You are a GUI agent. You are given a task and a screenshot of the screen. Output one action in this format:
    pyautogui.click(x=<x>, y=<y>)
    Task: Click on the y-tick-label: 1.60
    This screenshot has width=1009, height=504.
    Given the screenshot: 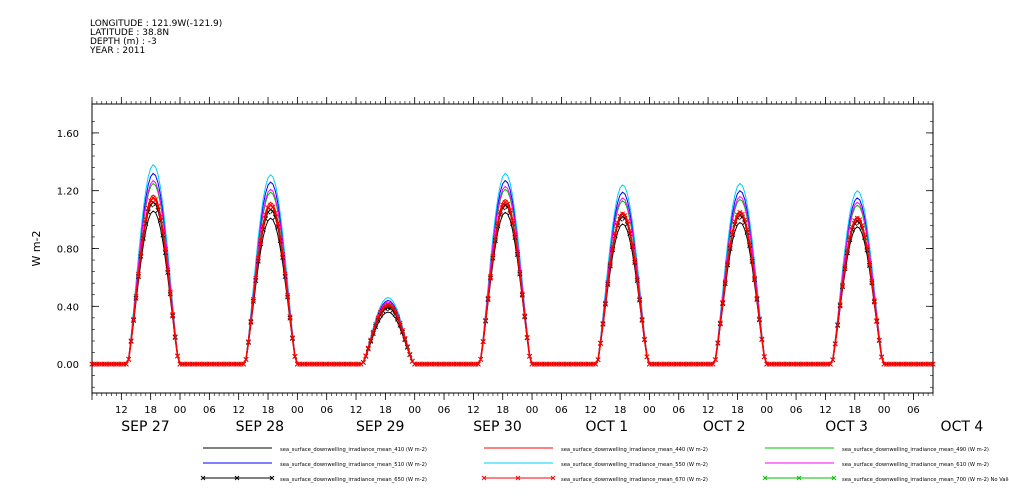 What is the action you would take?
    pyautogui.click(x=68, y=134)
    